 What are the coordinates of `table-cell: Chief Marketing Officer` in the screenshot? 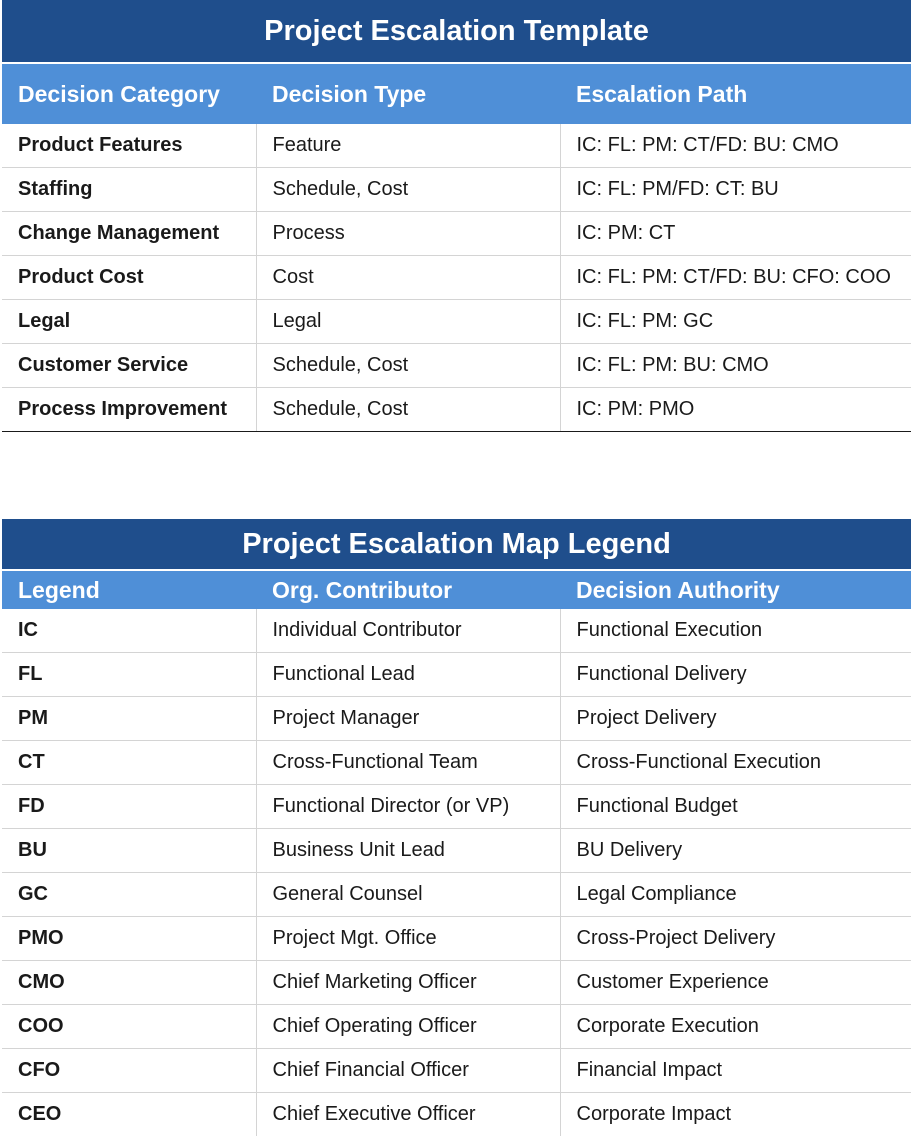 It's located at (408, 982).